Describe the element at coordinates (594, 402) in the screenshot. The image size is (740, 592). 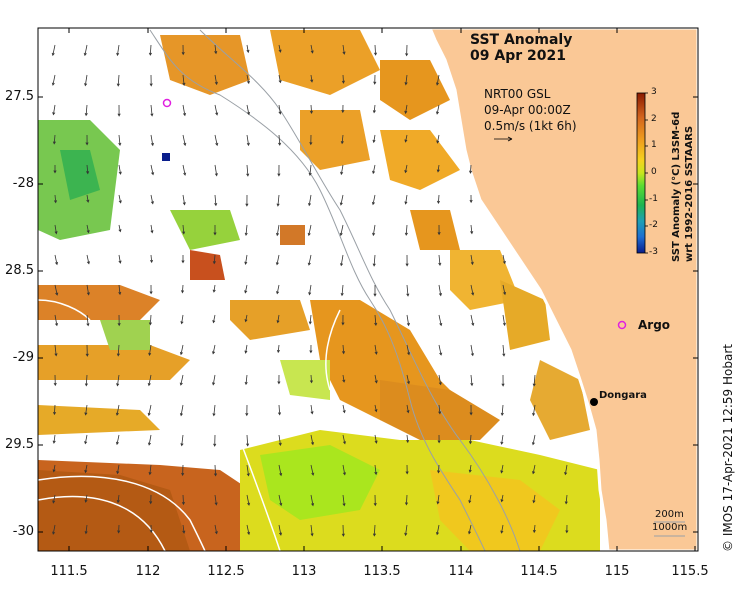
I see `dongara-marker` at that location.